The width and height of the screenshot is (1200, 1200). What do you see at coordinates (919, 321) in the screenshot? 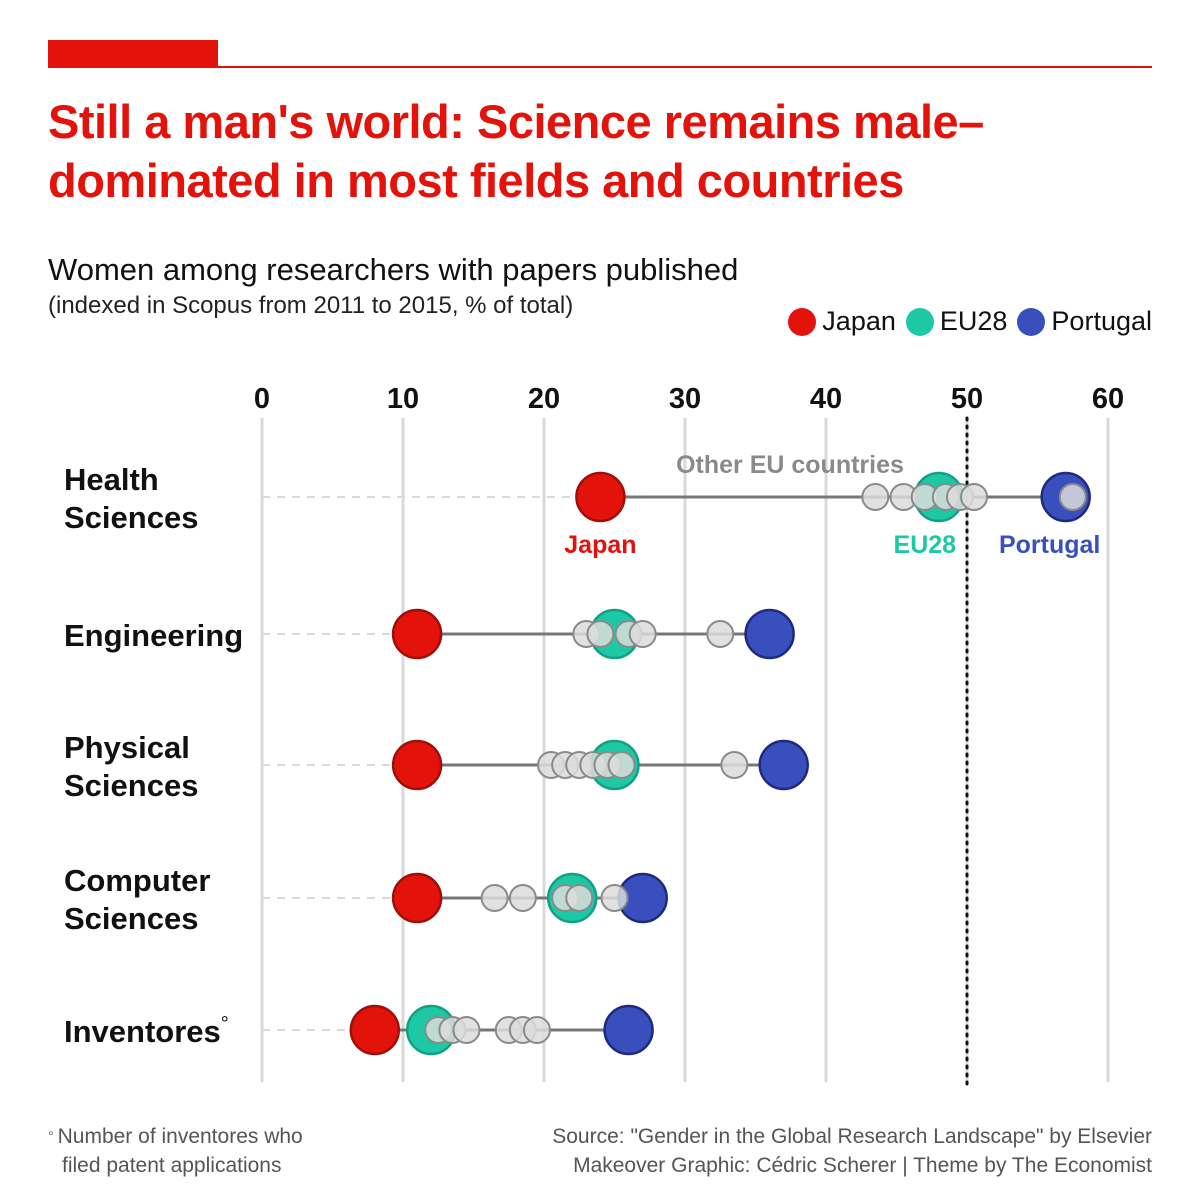
I see `legend-swatch-eu28` at bounding box center [919, 321].